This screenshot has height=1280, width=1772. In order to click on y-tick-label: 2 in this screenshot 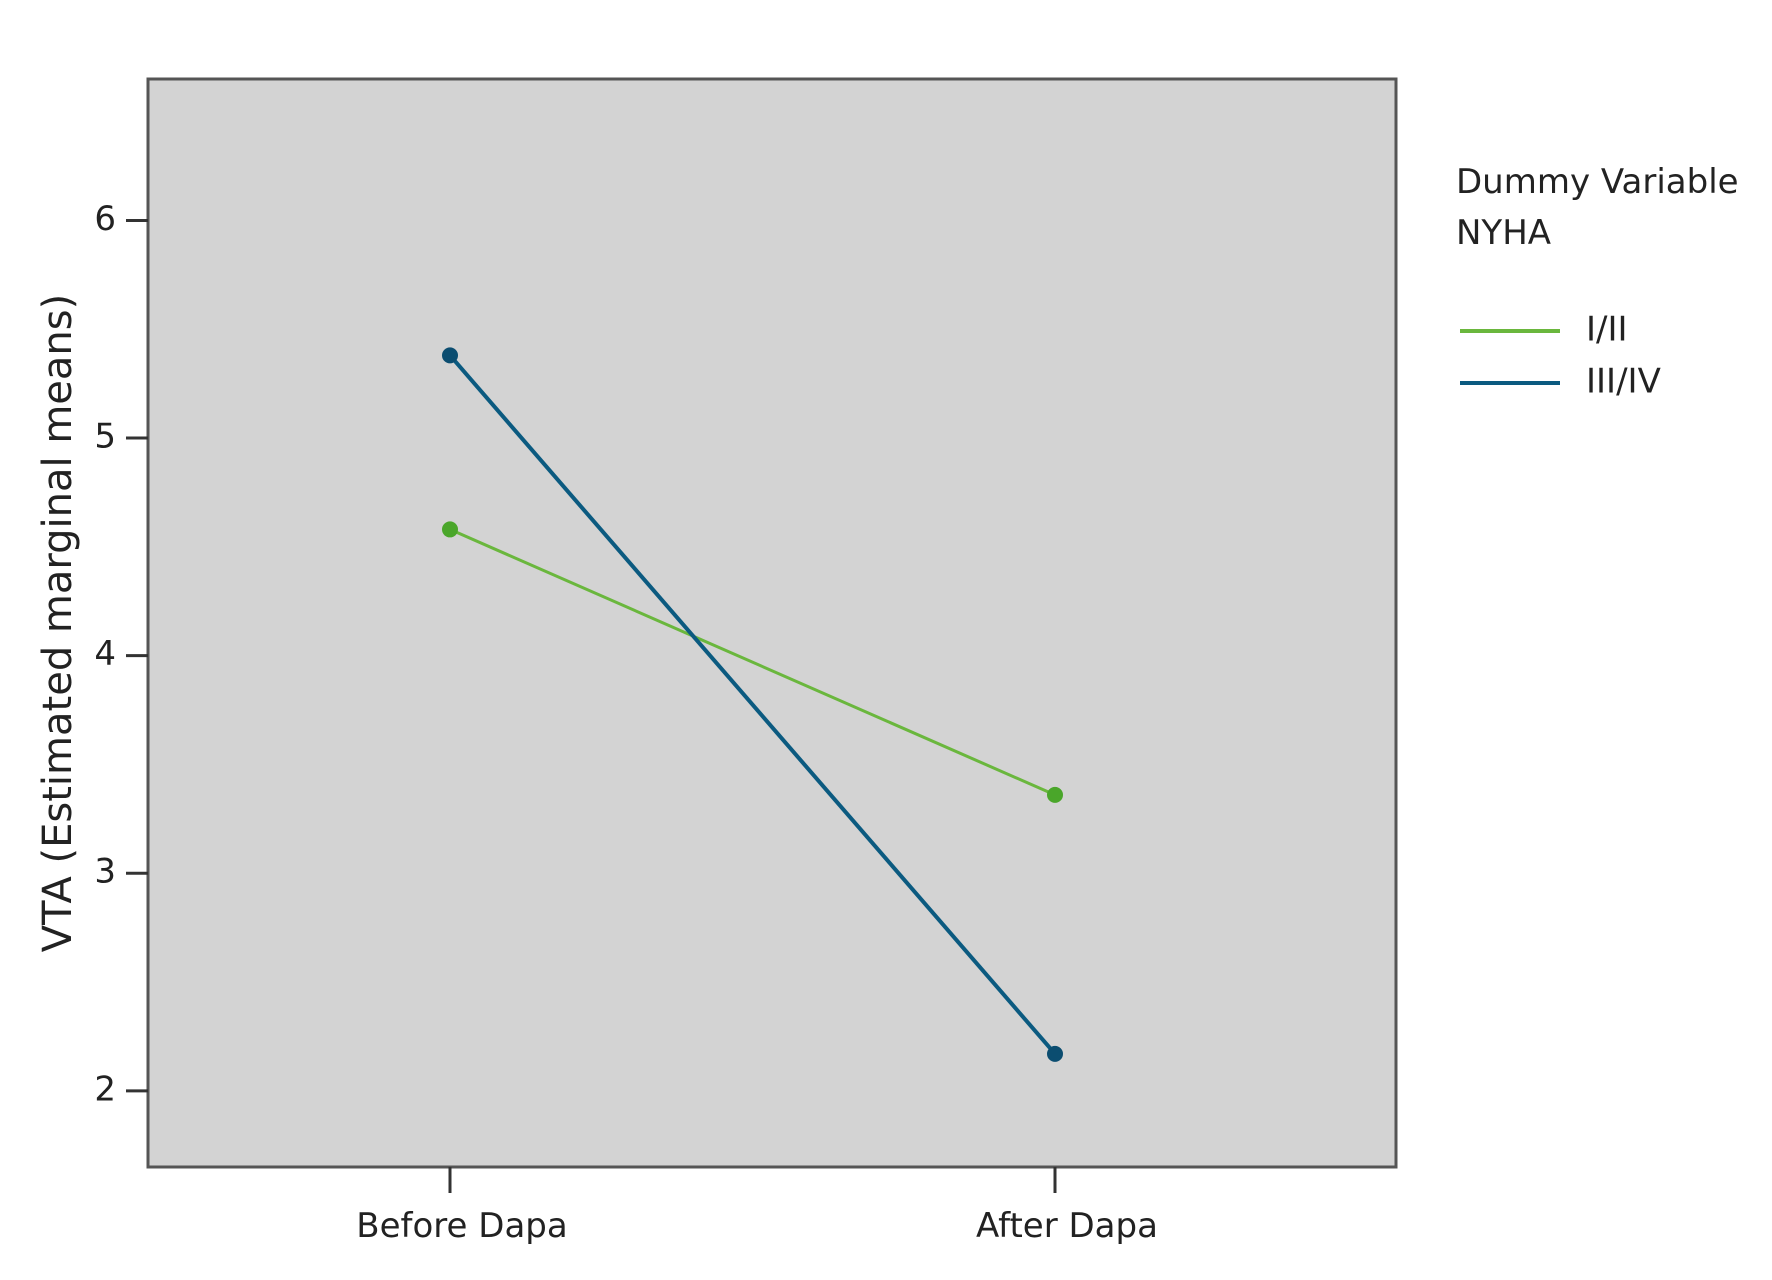, I will do `click(105, 1089)`.